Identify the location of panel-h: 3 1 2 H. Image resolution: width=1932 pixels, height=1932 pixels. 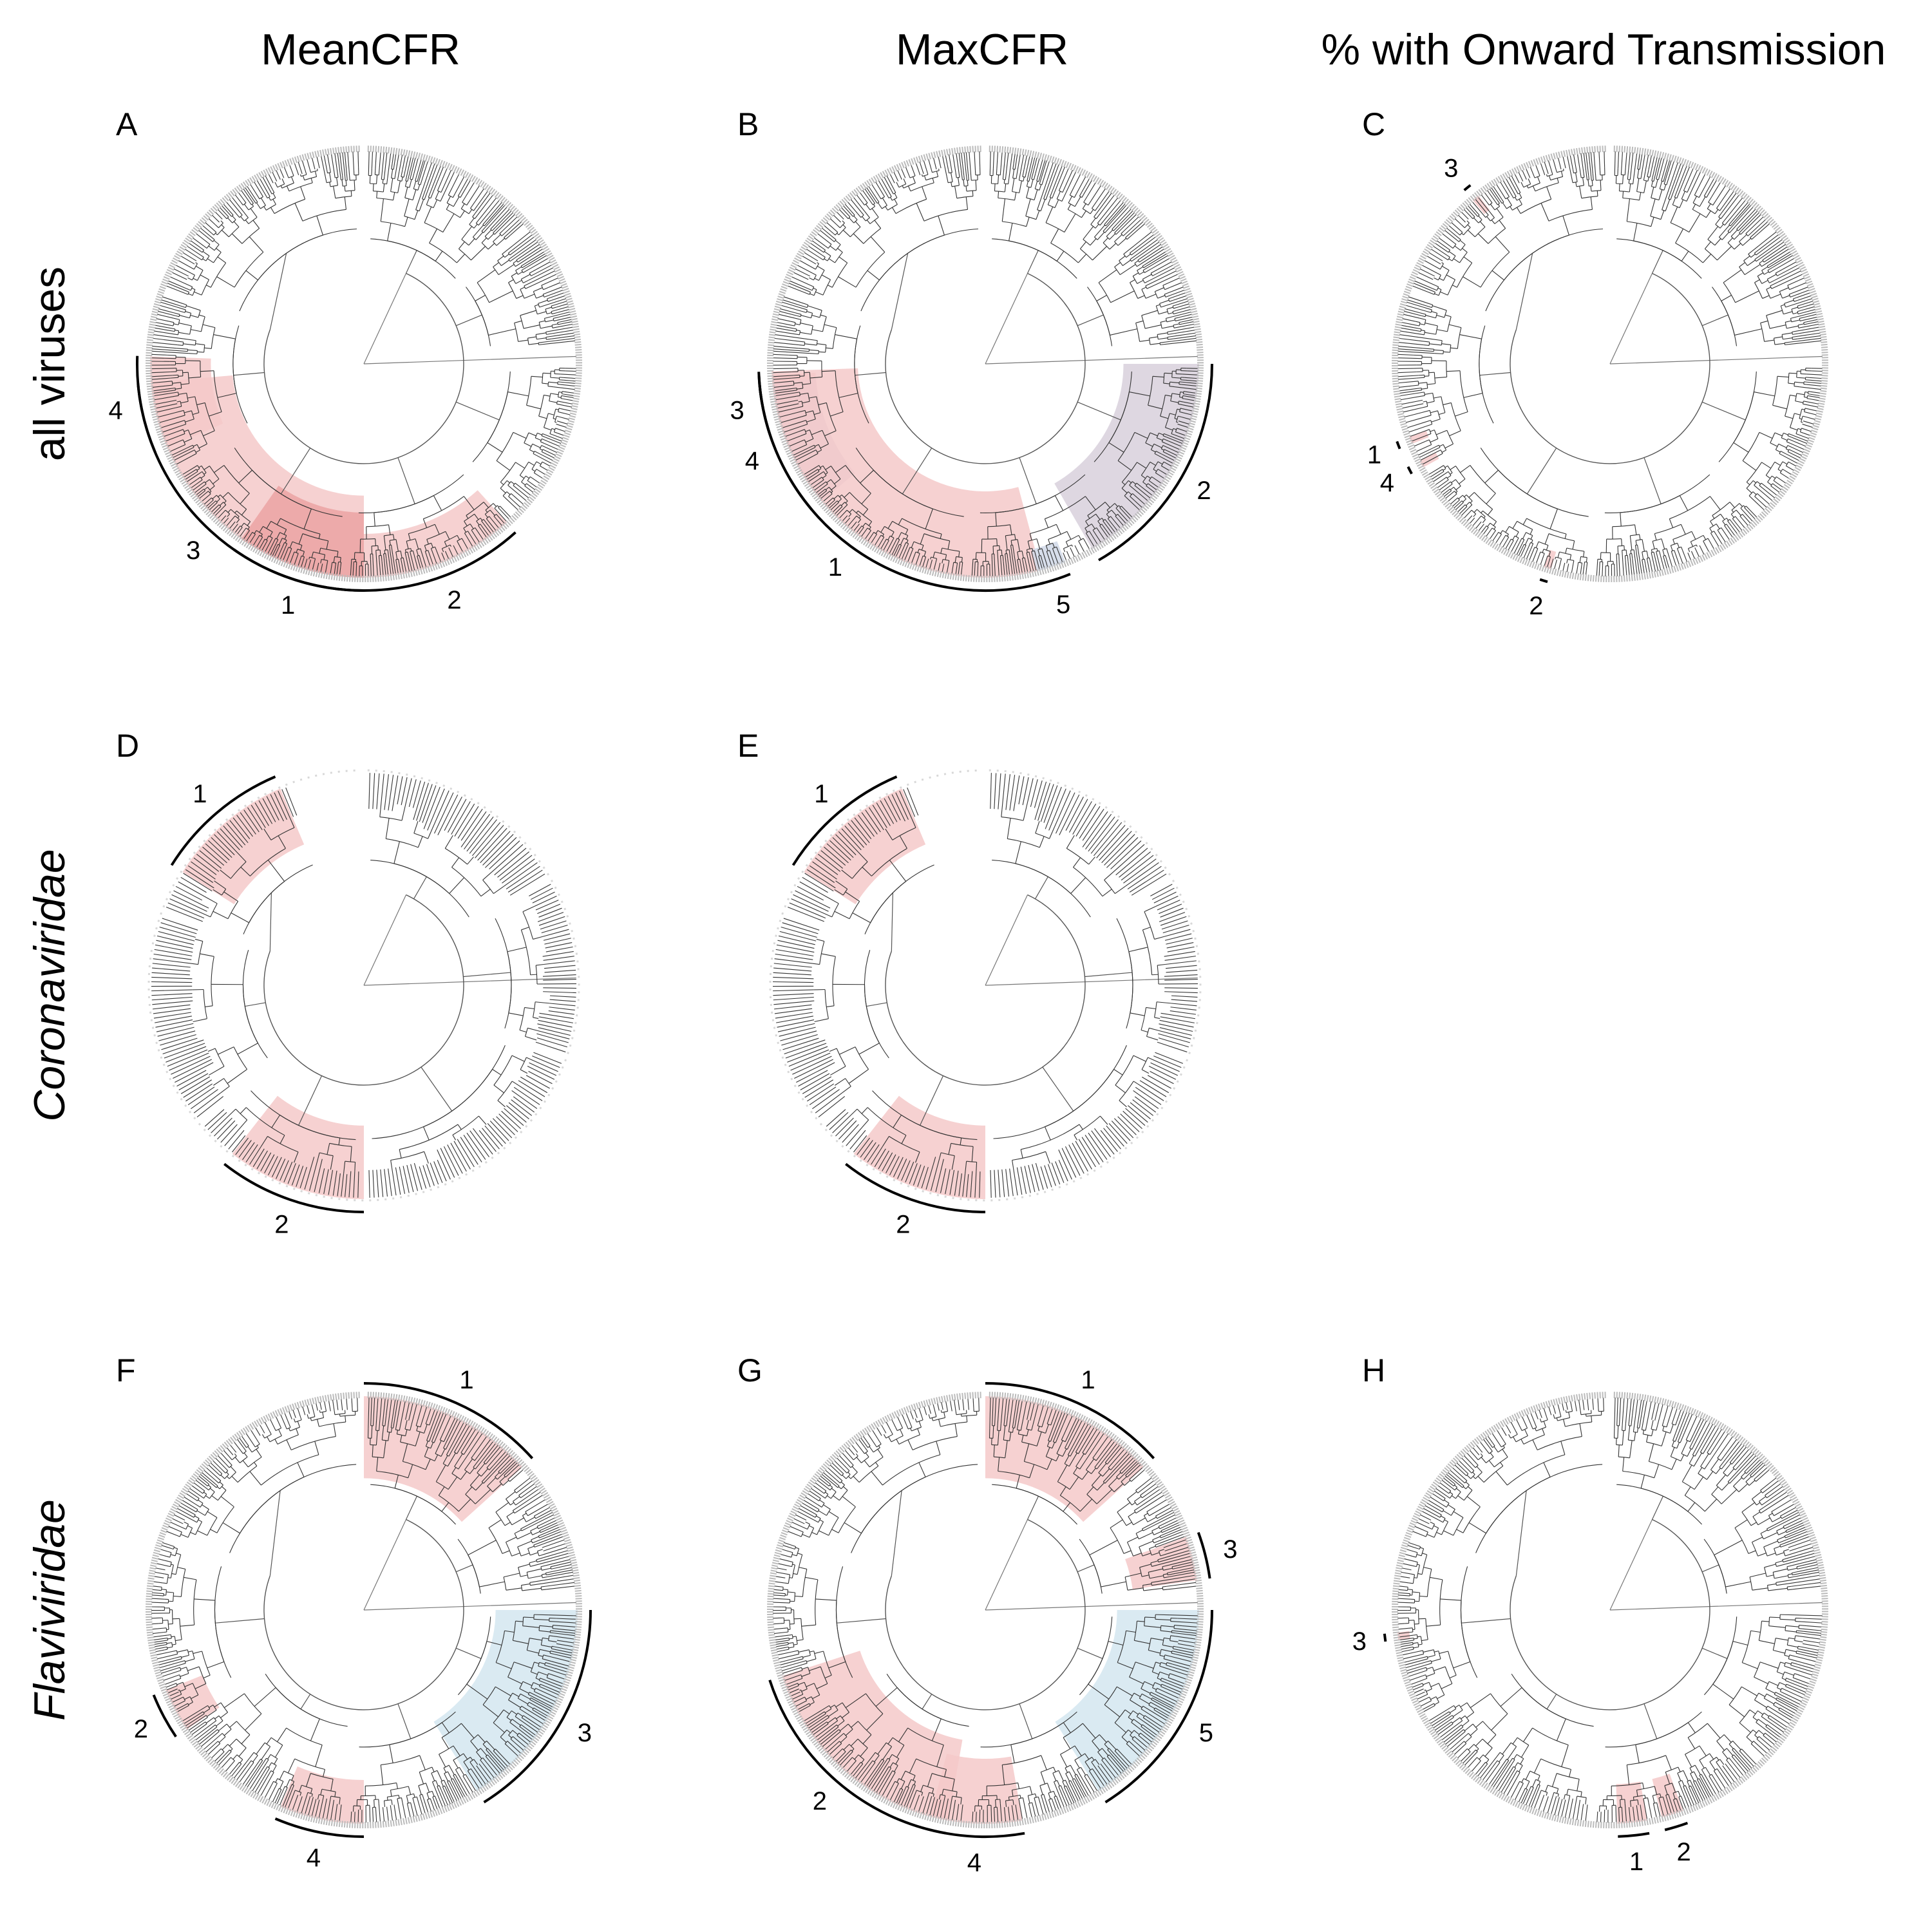
(1590, 1614).